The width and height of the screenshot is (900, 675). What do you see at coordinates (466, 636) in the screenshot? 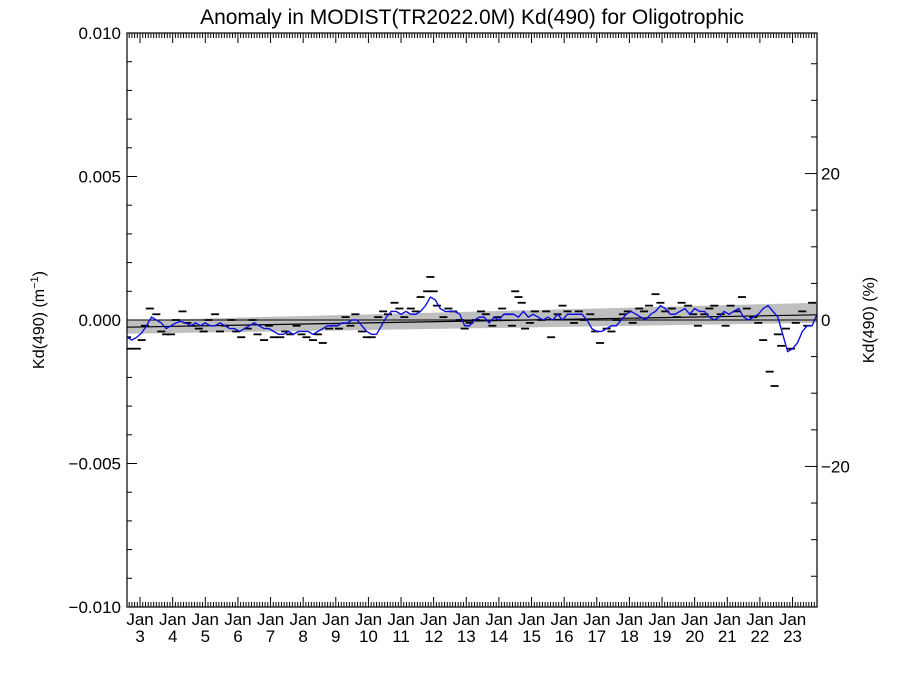
I see `x-year-label: 13` at bounding box center [466, 636].